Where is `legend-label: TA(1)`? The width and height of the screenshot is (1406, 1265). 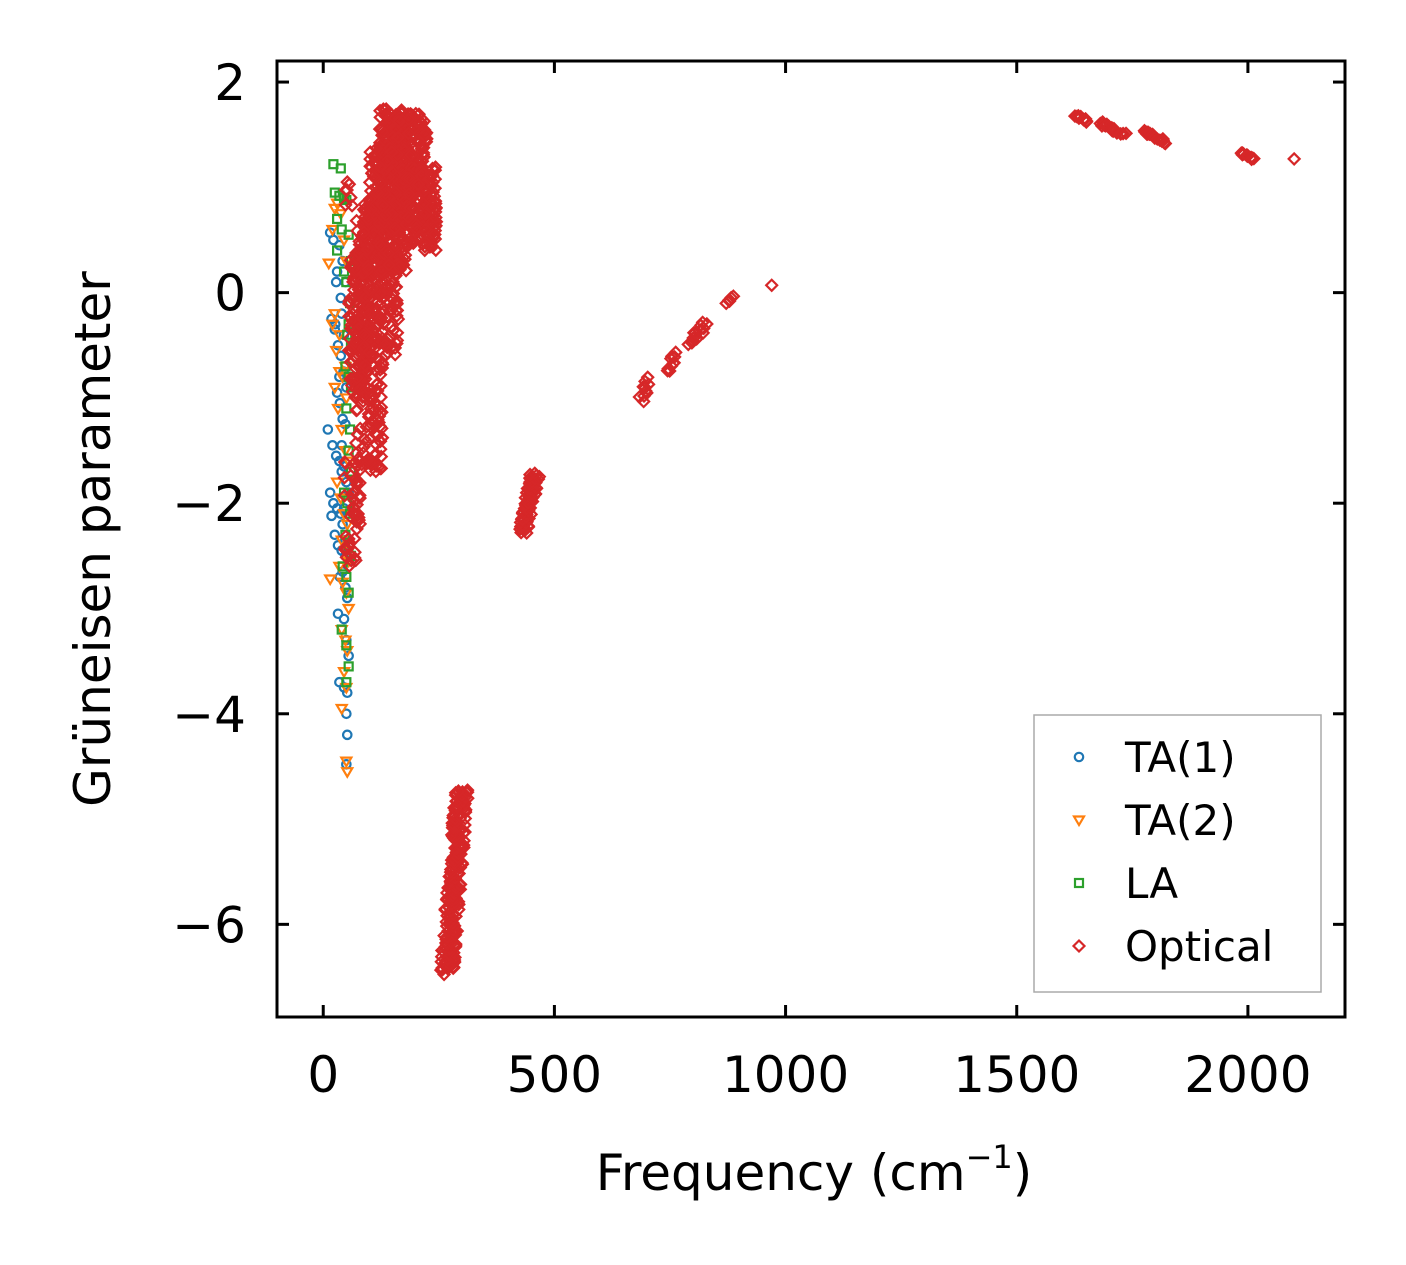 legend-label: TA(1) is located at coordinates (1180, 757).